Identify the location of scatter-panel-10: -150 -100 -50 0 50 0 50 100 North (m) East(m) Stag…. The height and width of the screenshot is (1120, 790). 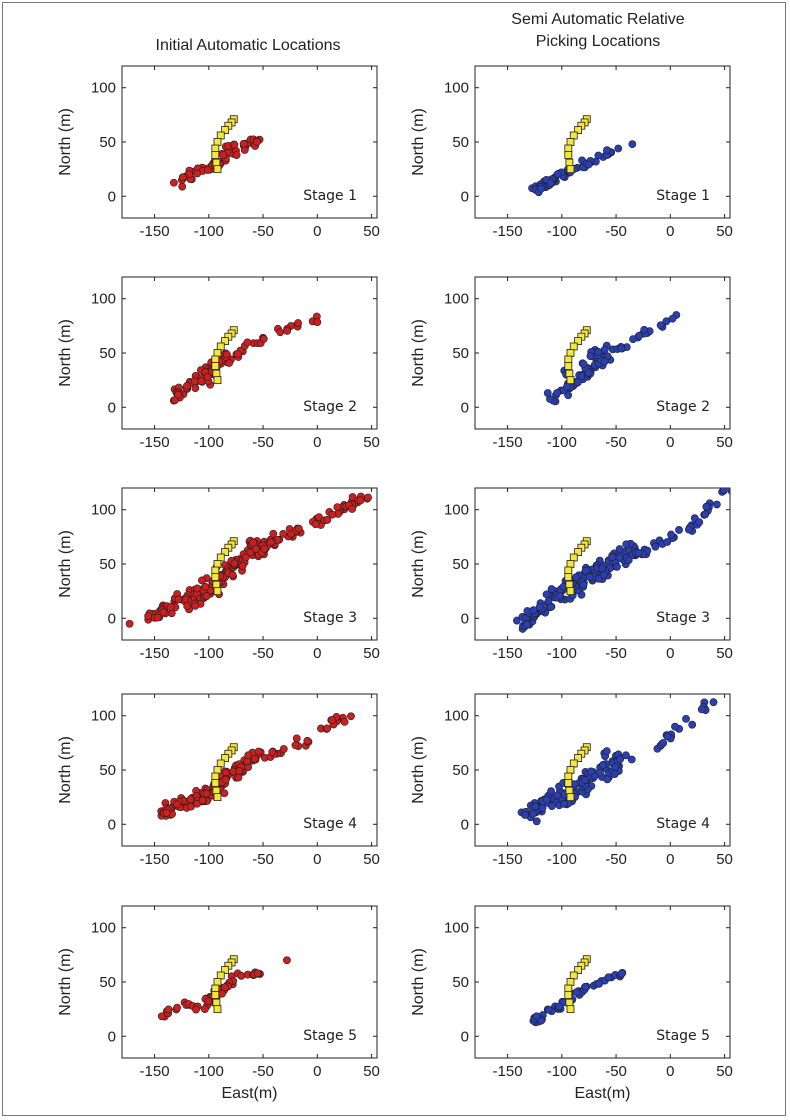
(571, 1003).